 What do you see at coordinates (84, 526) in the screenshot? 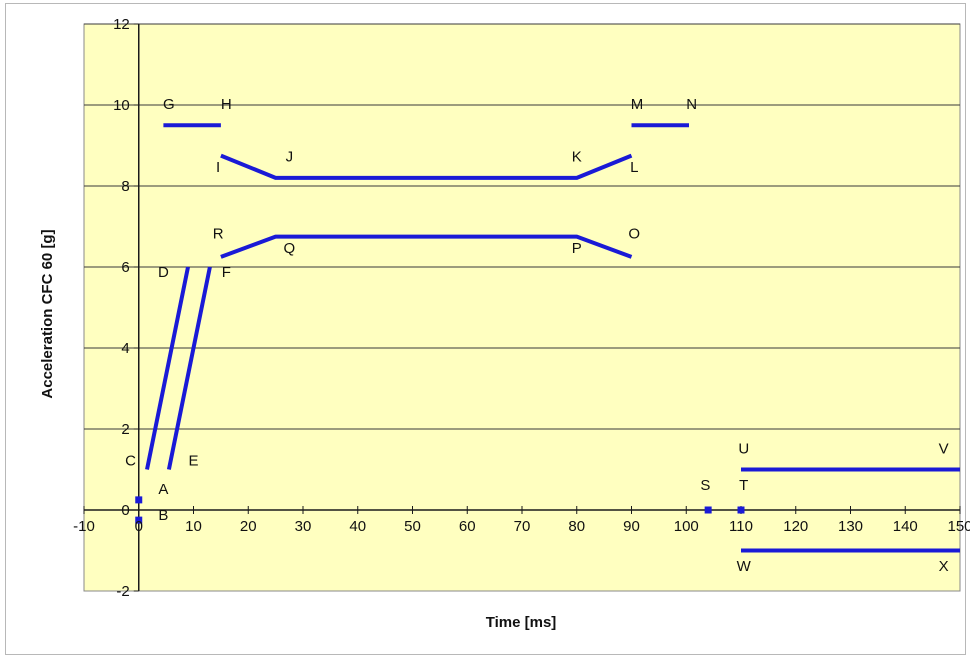
I see `x-tick-label: -10` at bounding box center [84, 526].